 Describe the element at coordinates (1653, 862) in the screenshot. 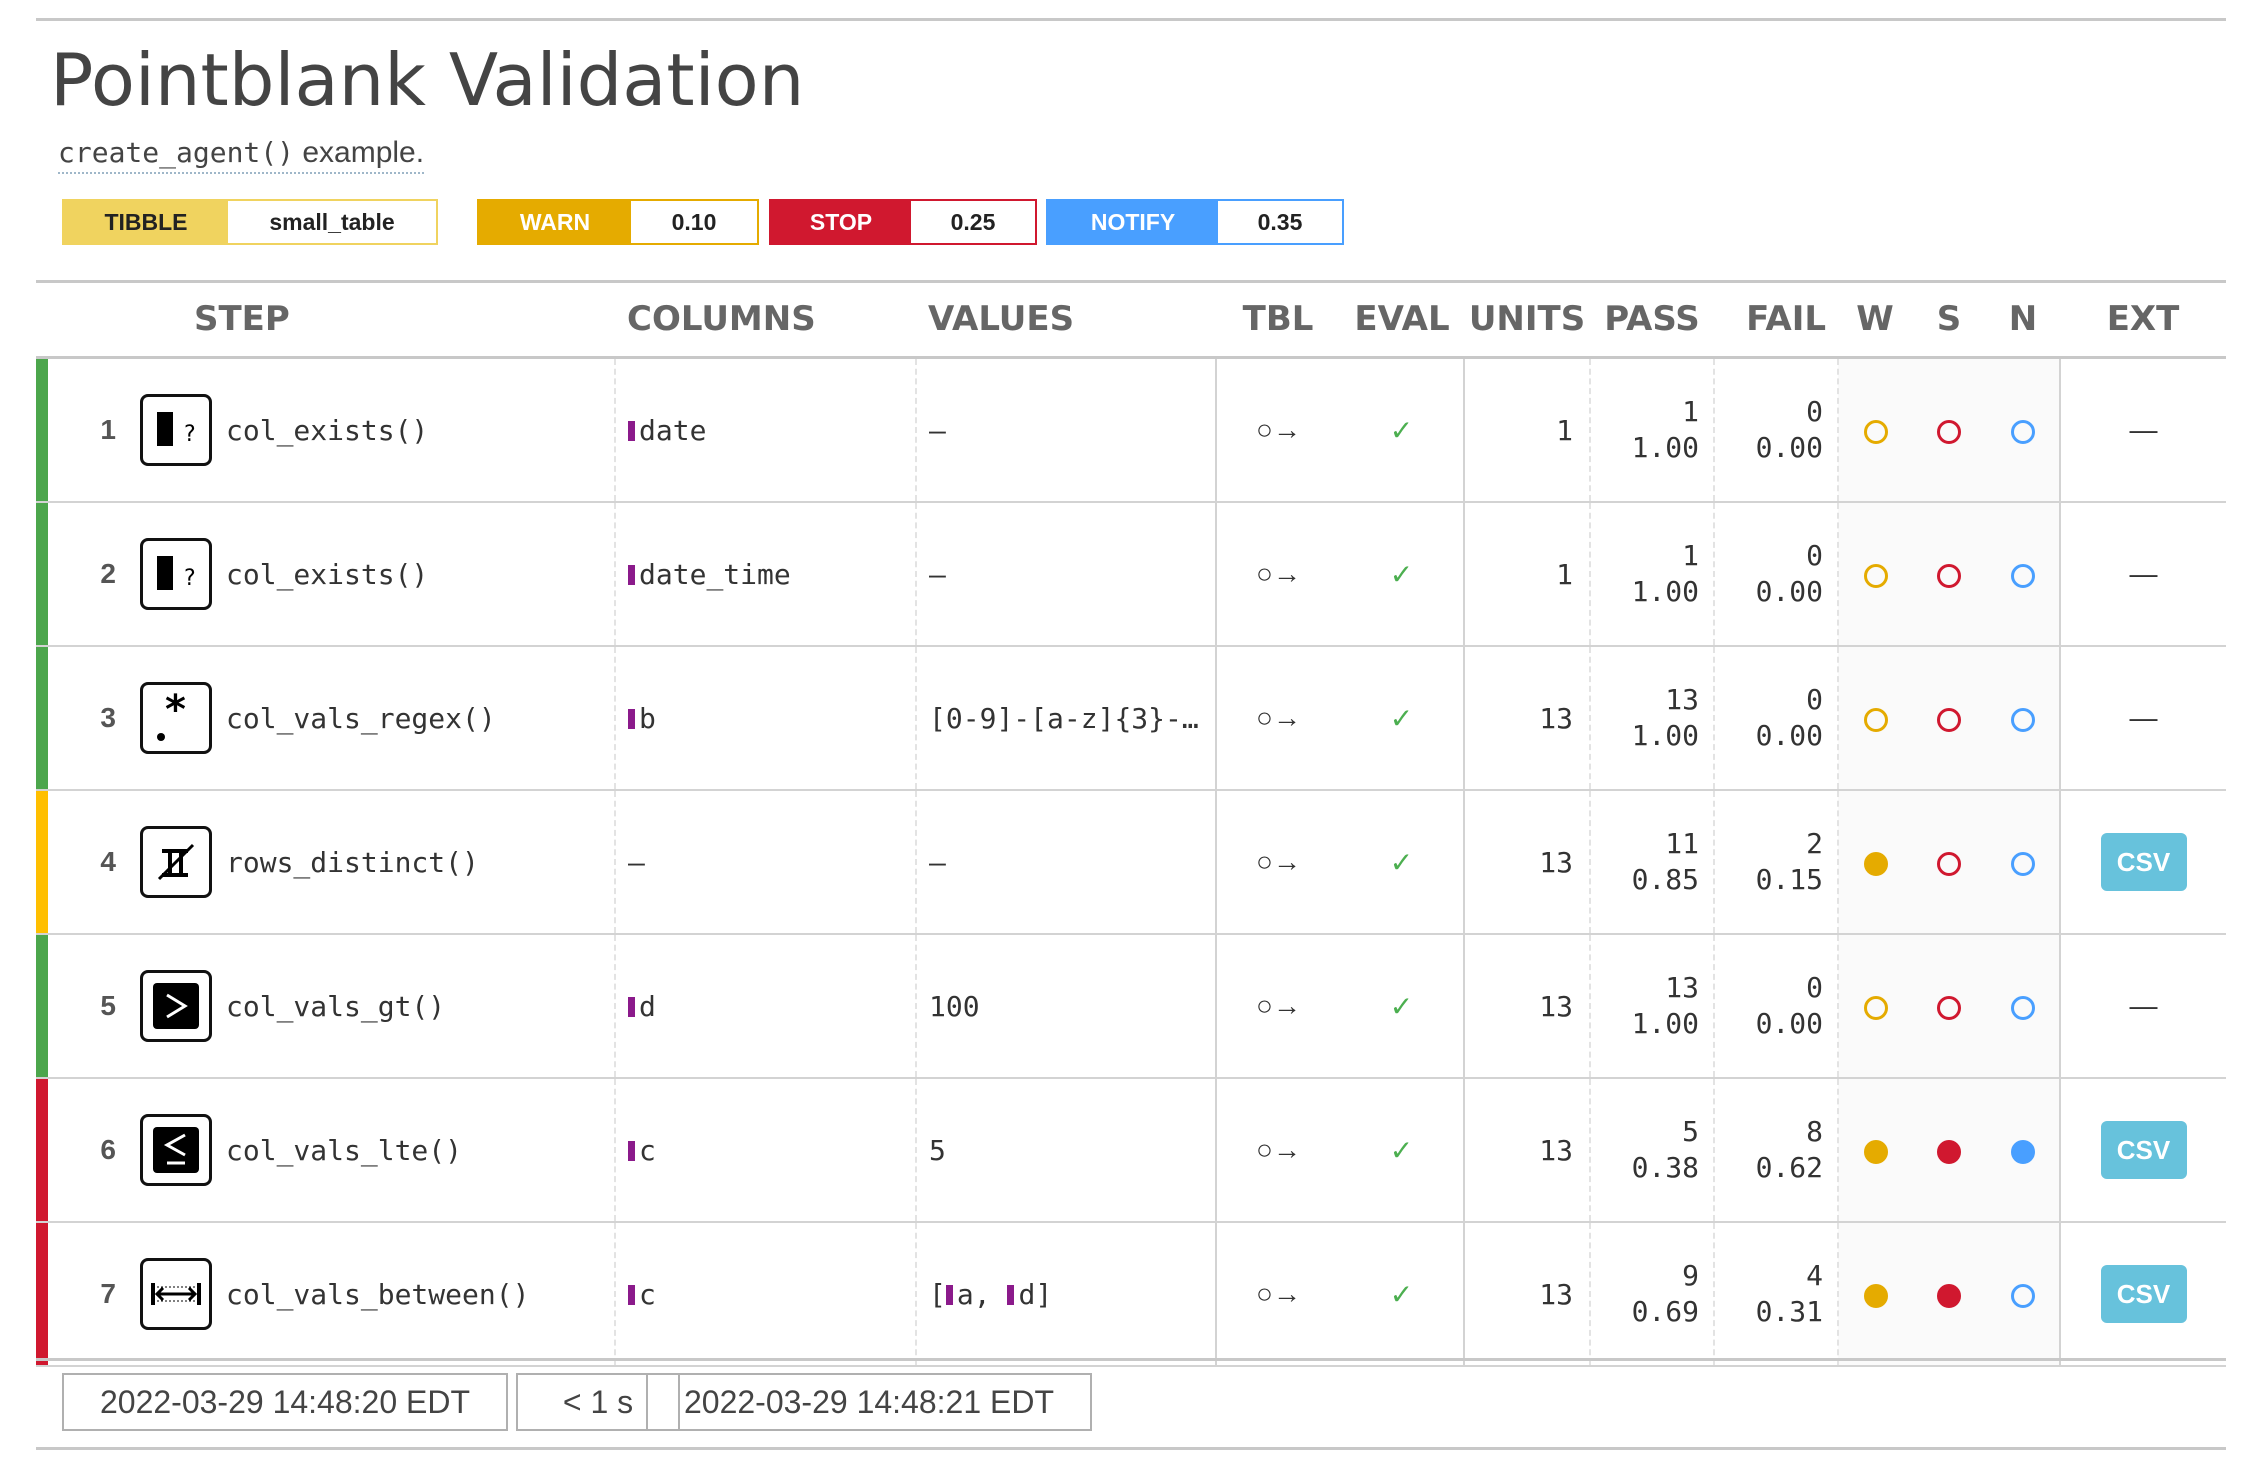

I see `pass-cell: 11 0.85` at that location.